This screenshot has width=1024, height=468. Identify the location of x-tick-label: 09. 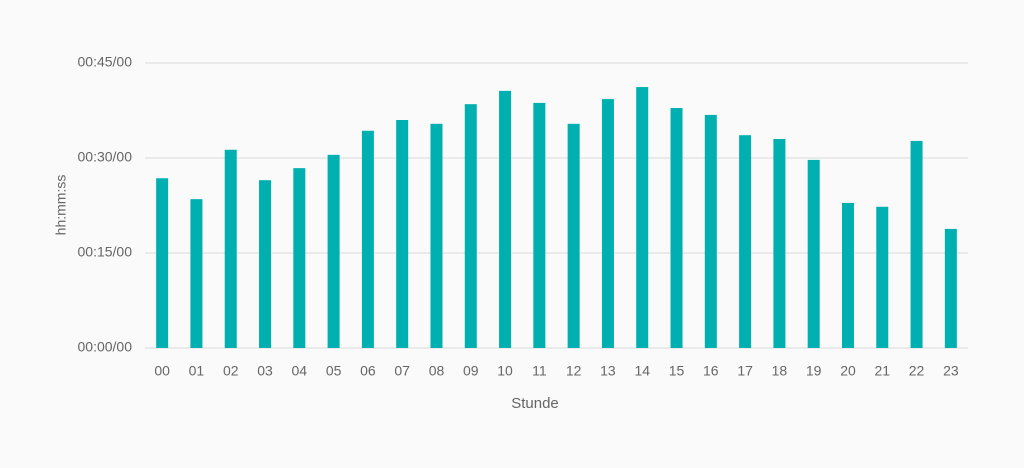
(471, 371).